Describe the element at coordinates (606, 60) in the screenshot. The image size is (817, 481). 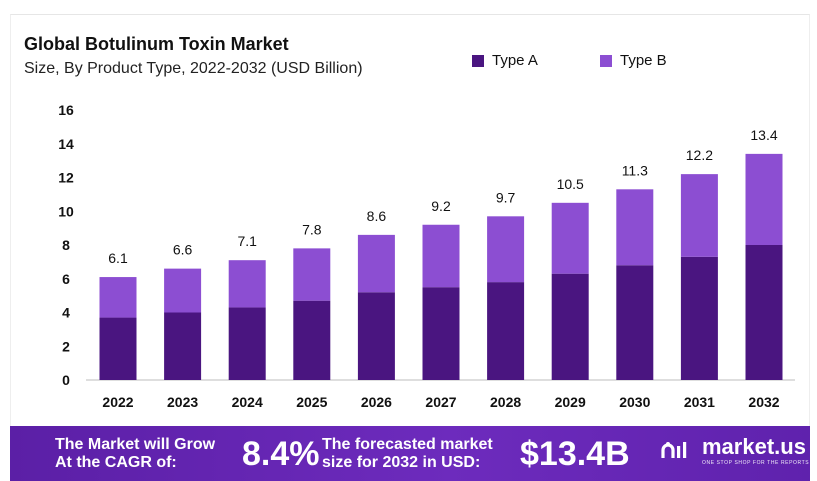
I see `legend-swatch-type-b` at that location.